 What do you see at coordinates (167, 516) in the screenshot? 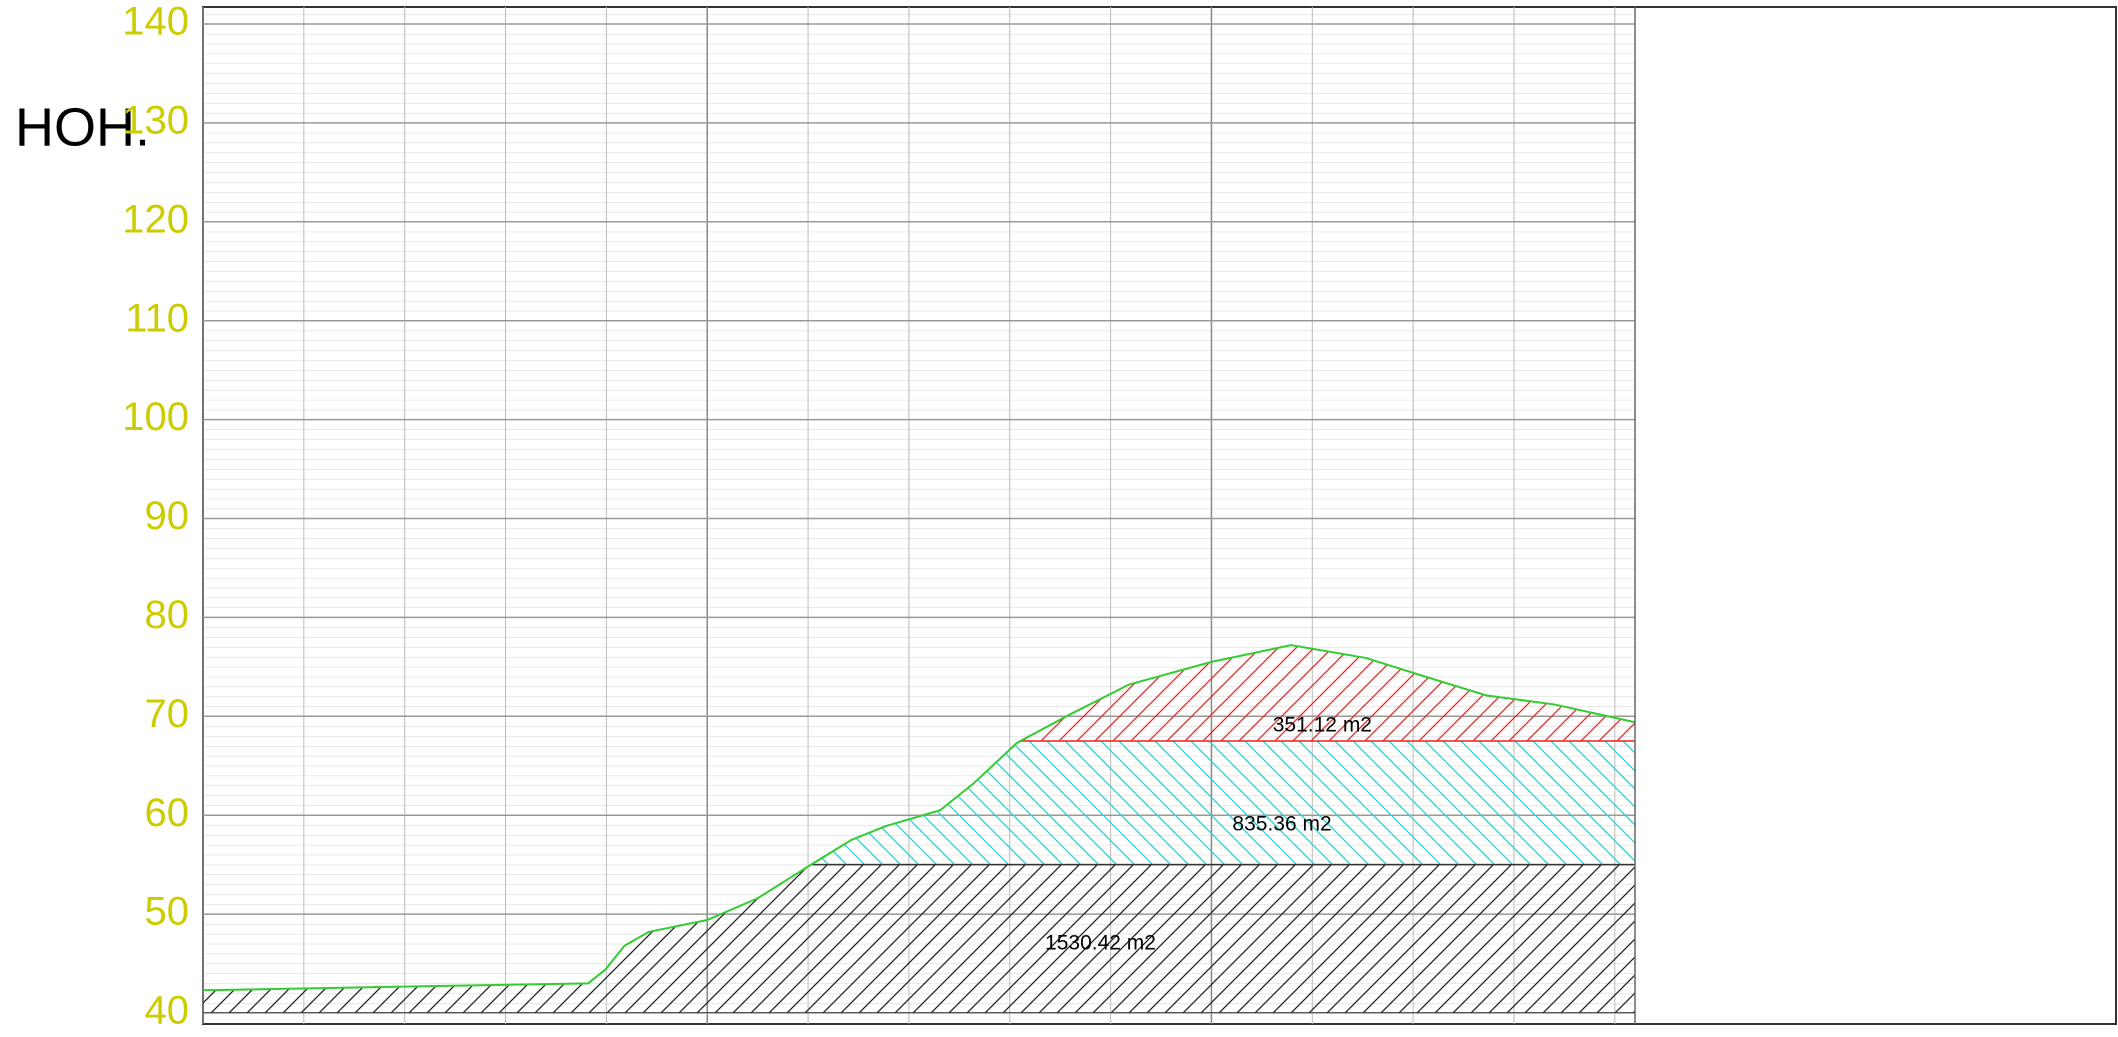
I see `y-tick-label: 90` at bounding box center [167, 516].